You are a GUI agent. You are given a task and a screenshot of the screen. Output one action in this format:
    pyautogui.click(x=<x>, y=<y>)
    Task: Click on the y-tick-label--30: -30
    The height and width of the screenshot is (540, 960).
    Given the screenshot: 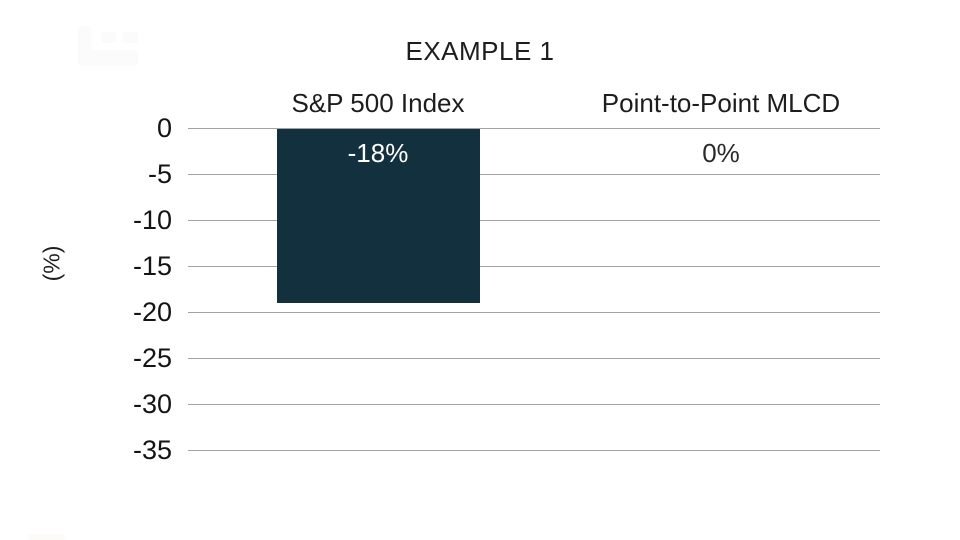 What is the action you would take?
    pyautogui.click(x=152, y=404)
    